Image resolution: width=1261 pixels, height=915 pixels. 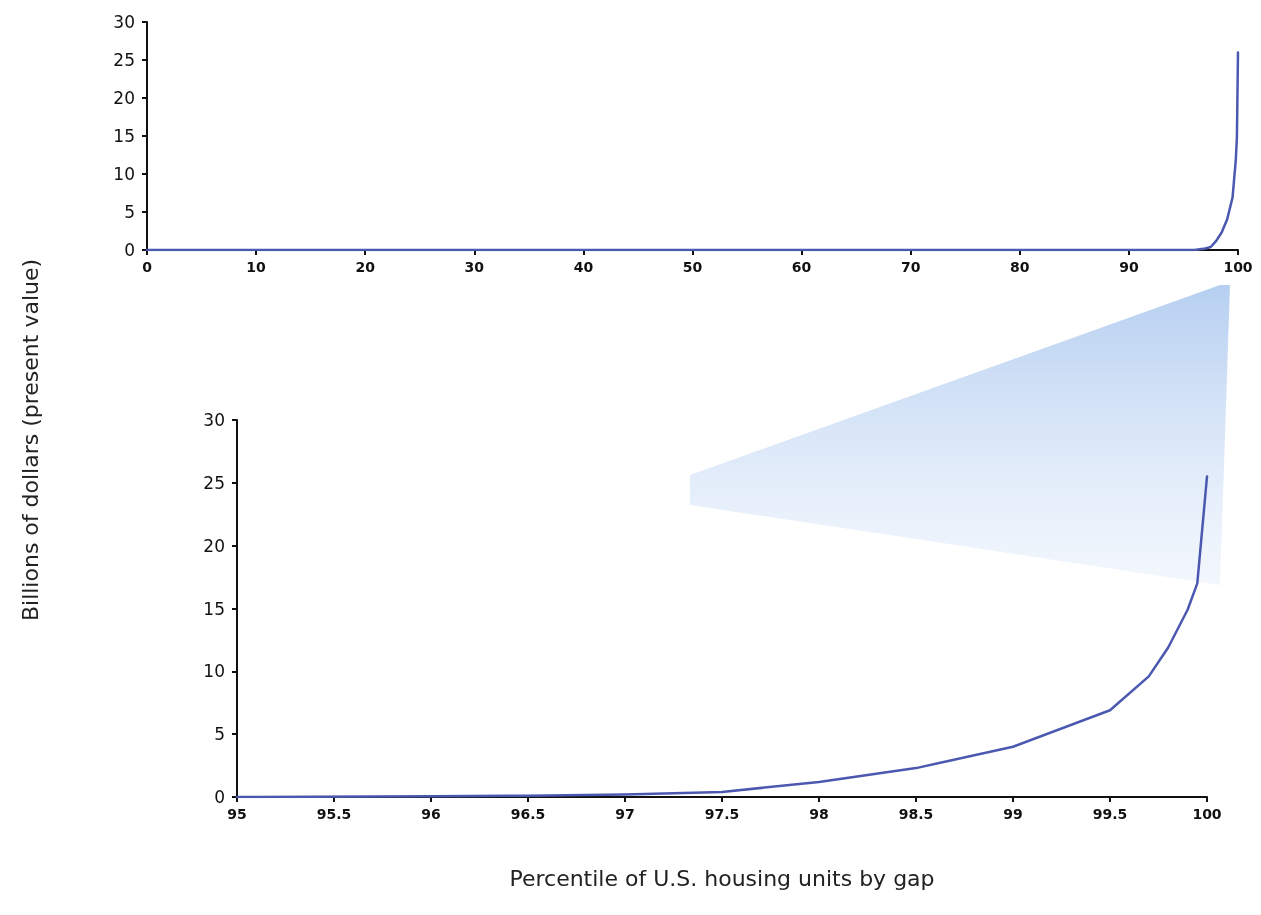 What do you see at coordinates (528, 814) in the screenshot?
I see `x-tick-label: 96.5` at bounding box center [528, 814].